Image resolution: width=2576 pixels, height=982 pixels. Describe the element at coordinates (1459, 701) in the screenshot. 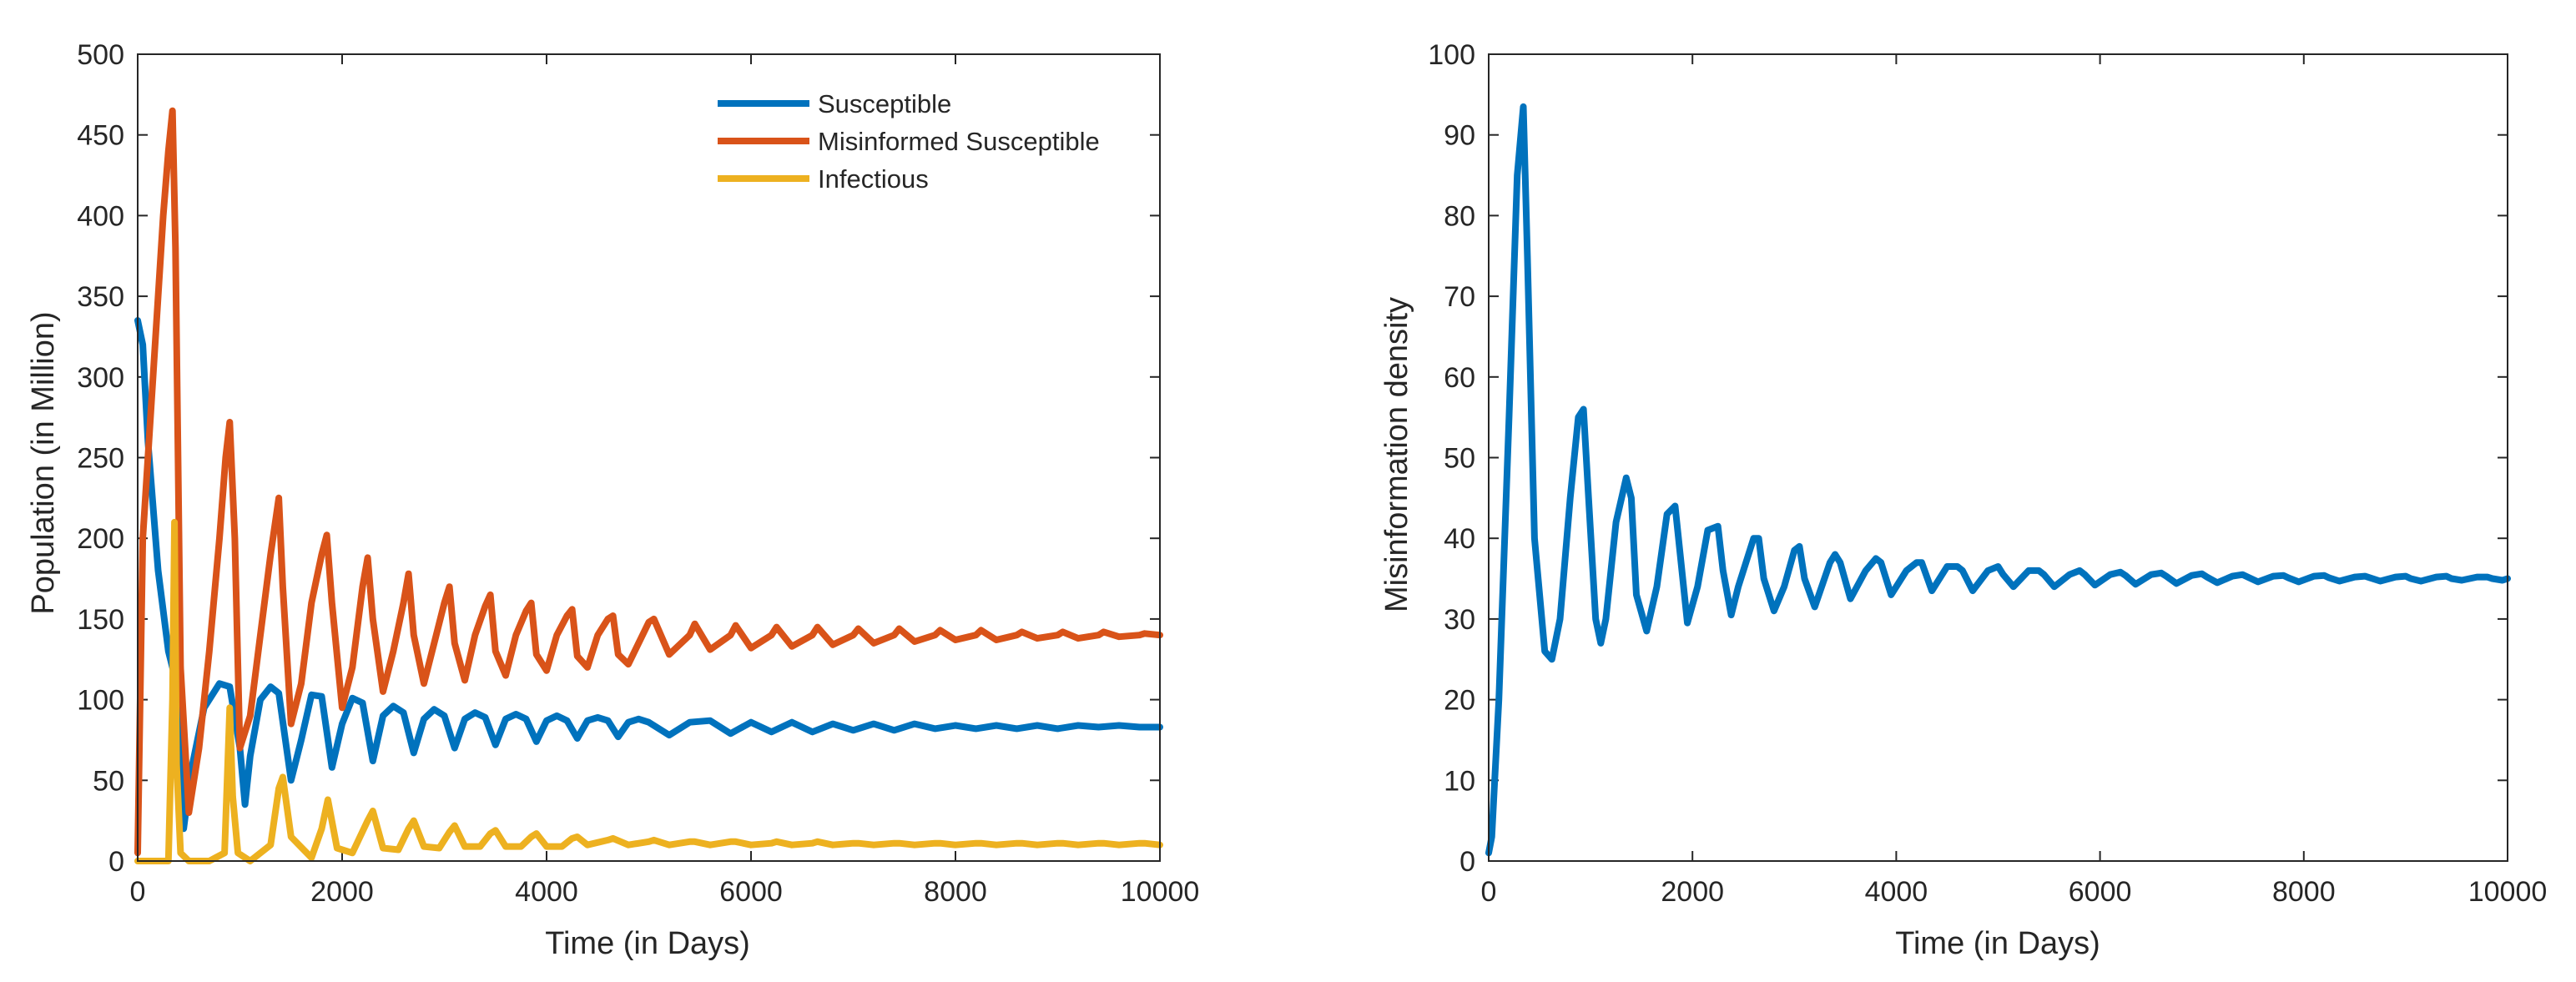

I see `misinformation-y-tick-label: 20` at that location.